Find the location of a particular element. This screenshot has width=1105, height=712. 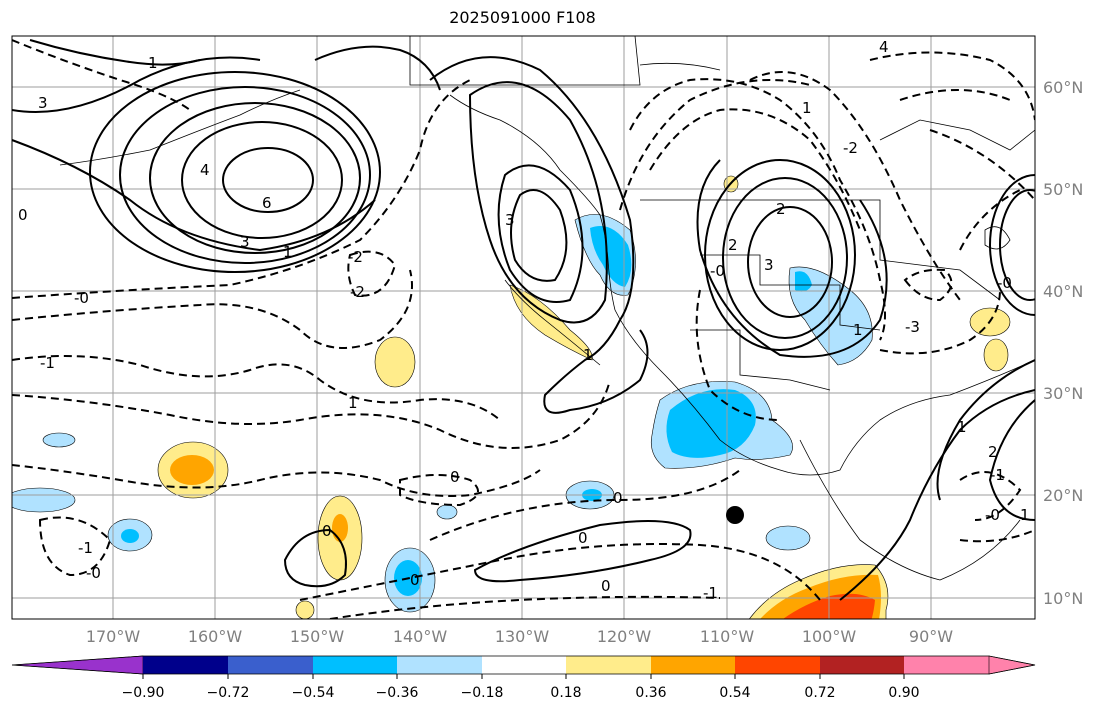

contour-label: 6 is located at coordinates (267, 203).